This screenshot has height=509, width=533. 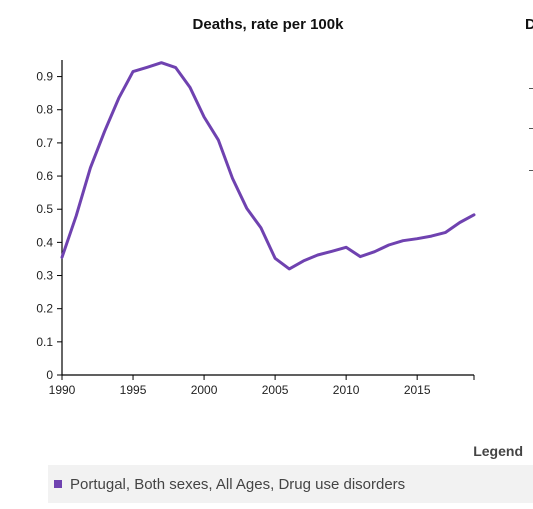 I want to click on x-tick-label: 2005, so click(x=275, y=390).